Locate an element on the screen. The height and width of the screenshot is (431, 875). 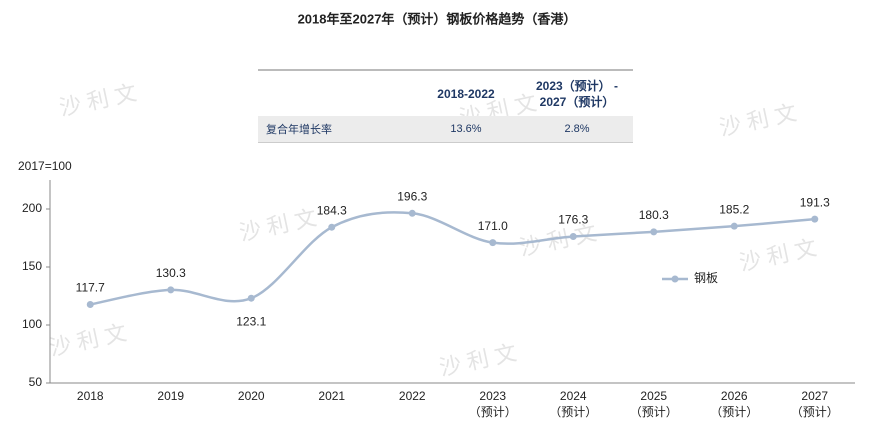
x-tick-label: 2022 is located at coordinates (412, 396).